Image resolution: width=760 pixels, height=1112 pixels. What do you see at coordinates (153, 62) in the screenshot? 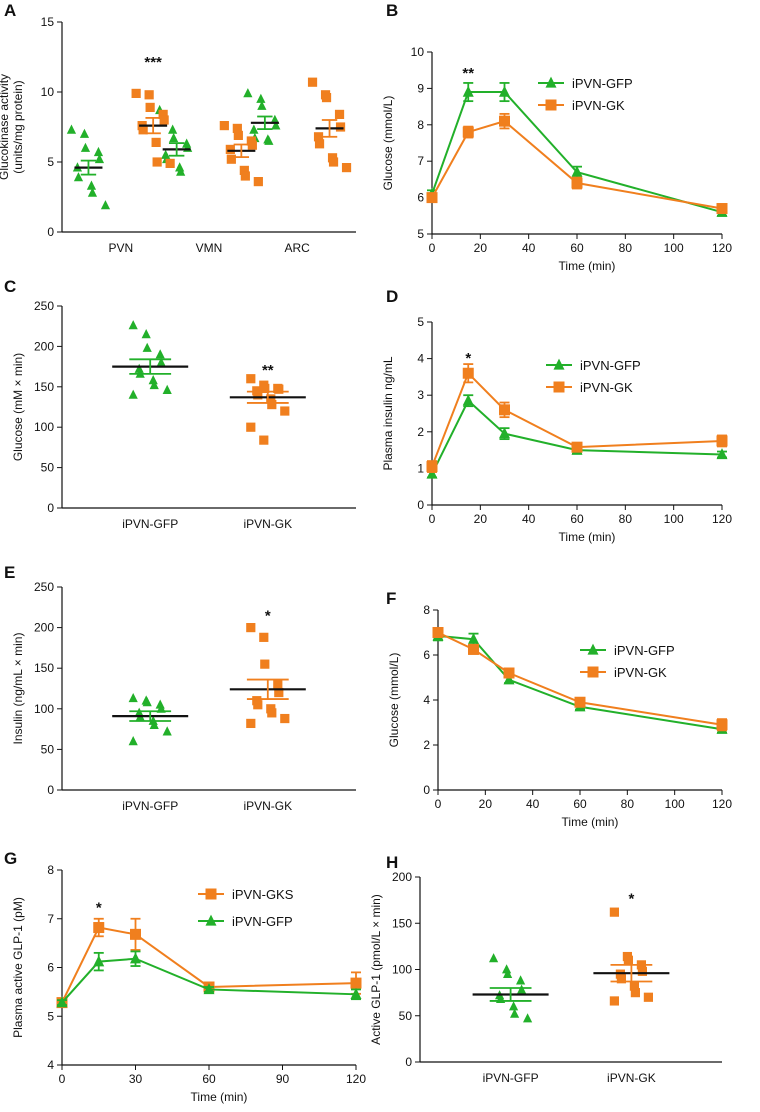
I see `significance-marker: ***` at bounding box center [153, 62].